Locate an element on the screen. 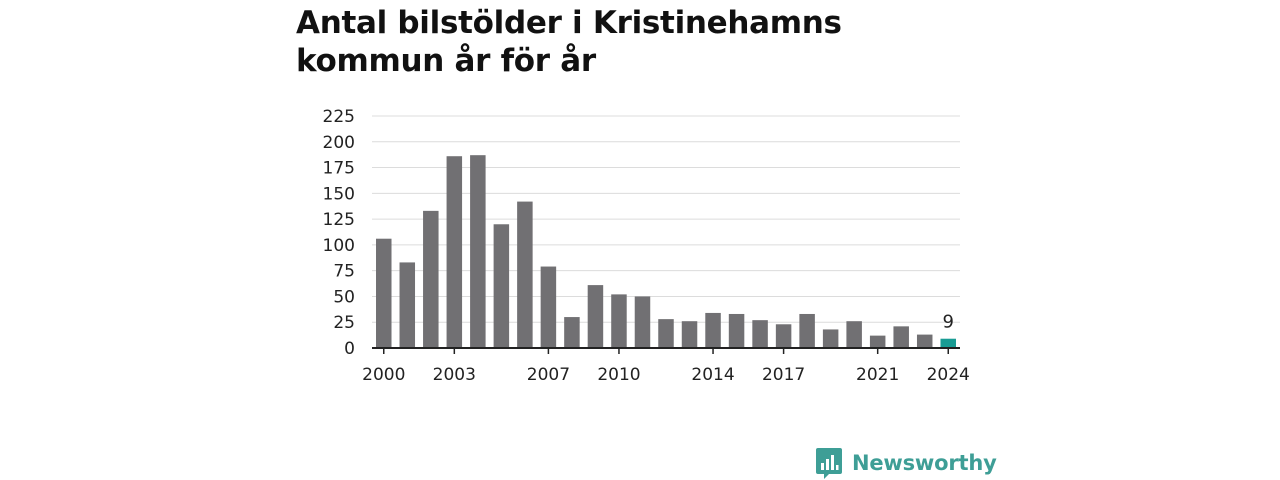 The image size is (1280, 480). x-tick-label: 2021 is located at coordinates (877, 375).